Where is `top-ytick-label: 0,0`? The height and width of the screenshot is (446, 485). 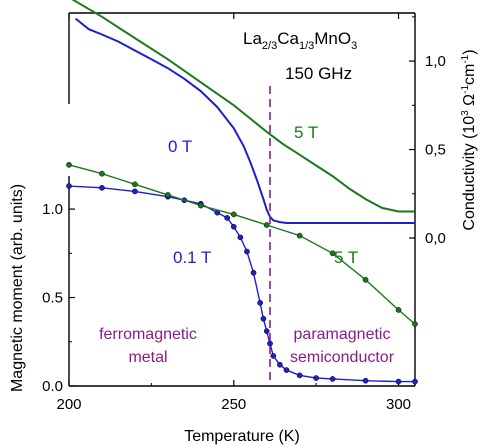 top-ytick-label: 0,0 is located at coordinates (435, 238).